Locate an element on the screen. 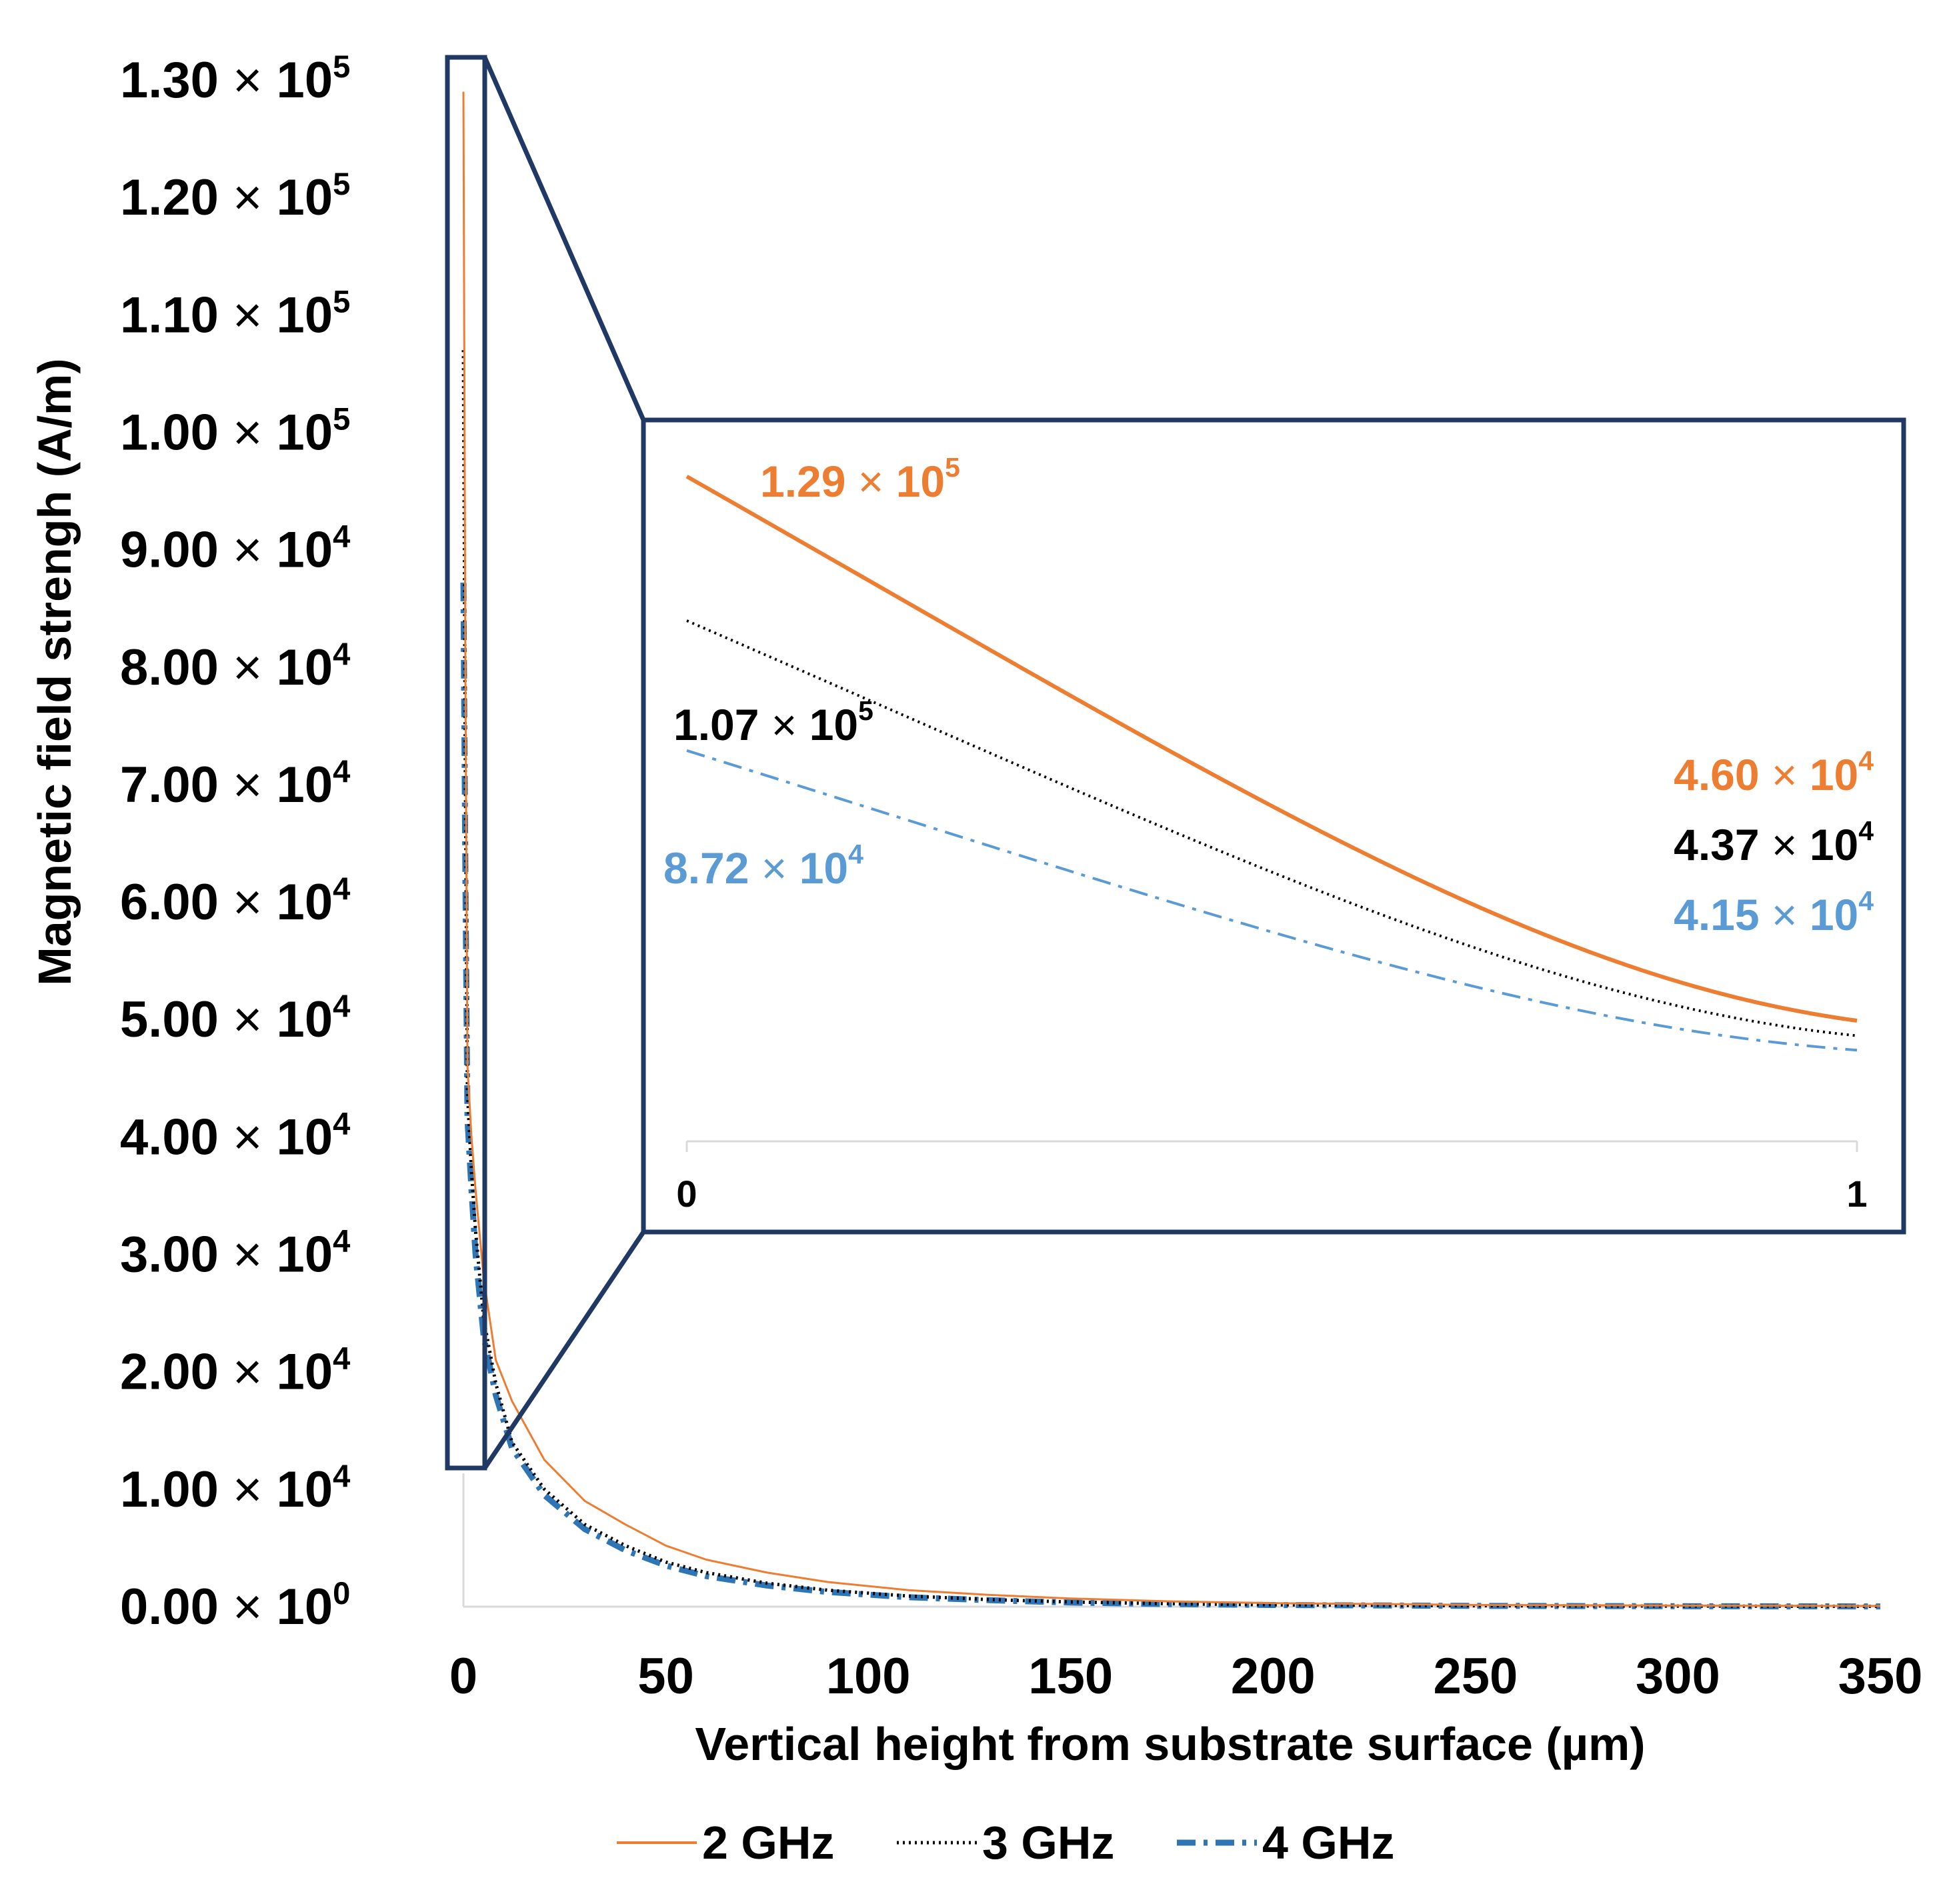 The image size is (1947, 1904). inset-x-tick-label: 0 is located at coordinates (686, 1194).